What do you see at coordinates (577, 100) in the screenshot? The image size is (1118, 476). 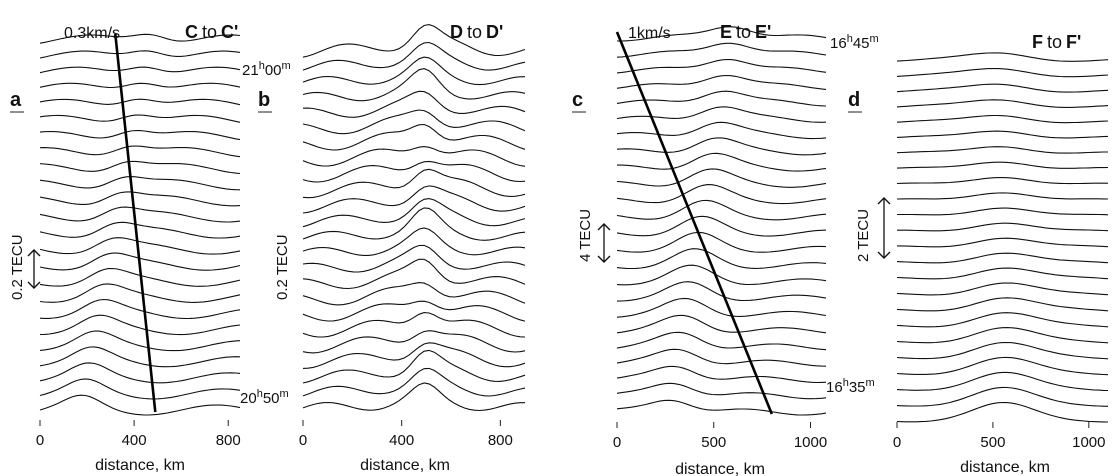 I see `panel-letter-c: c` at bounding box center [577, 100].